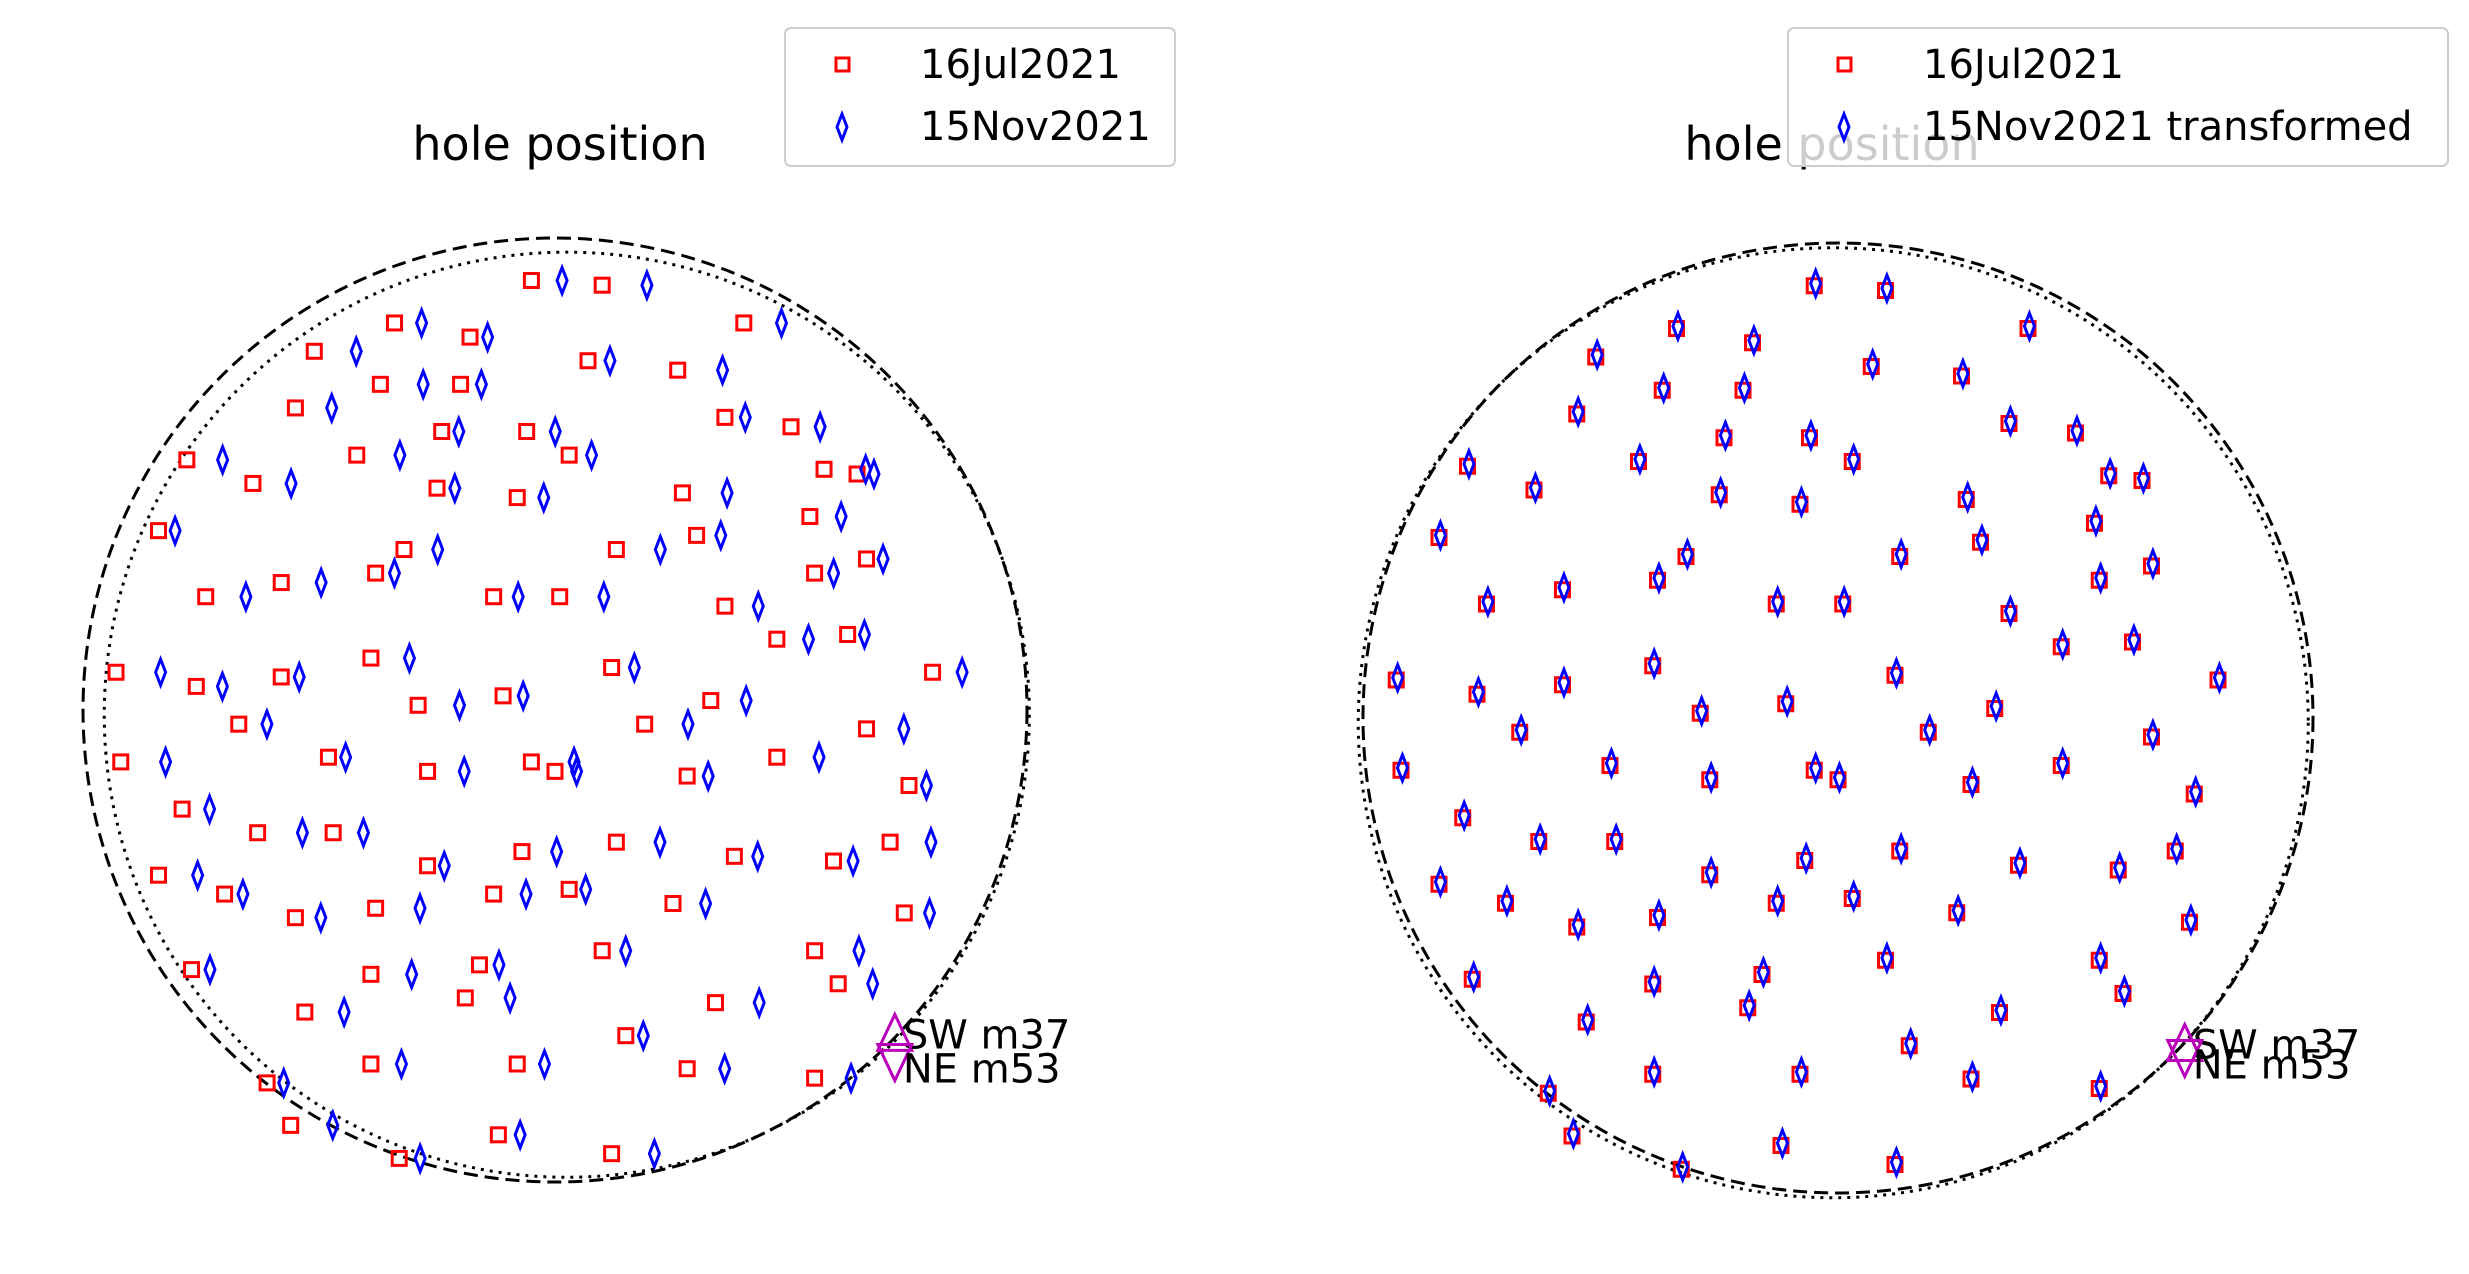 This screenshot has width=2469, height=1274. What do you see at coordinates (842, 127) in the screenshot?
I see `left-legend-diamond-marker` at bounding box center [842, 127].